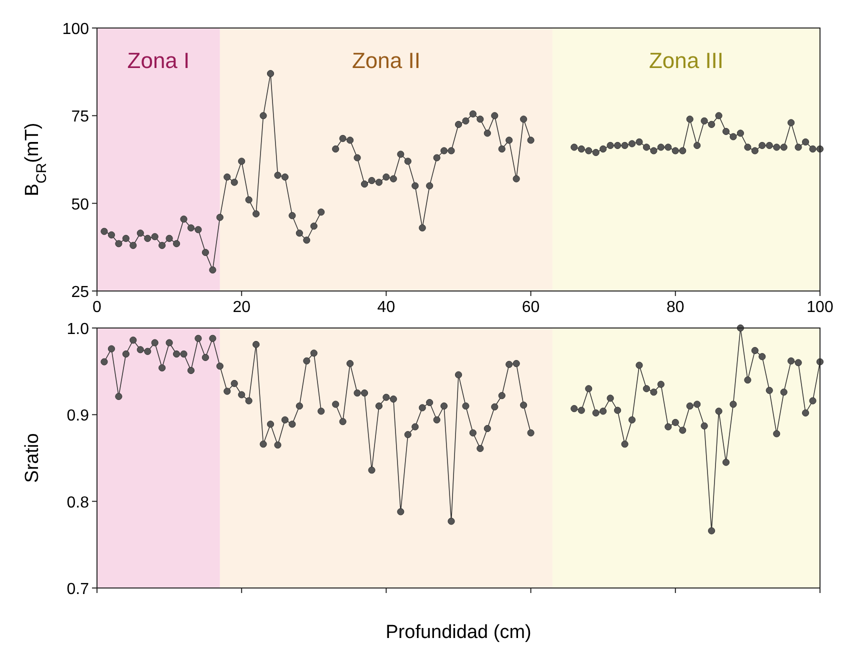  Describe the element at coordinates (32, 458) in the screenshot. I see `y-axis-title: Sratio` at that location.